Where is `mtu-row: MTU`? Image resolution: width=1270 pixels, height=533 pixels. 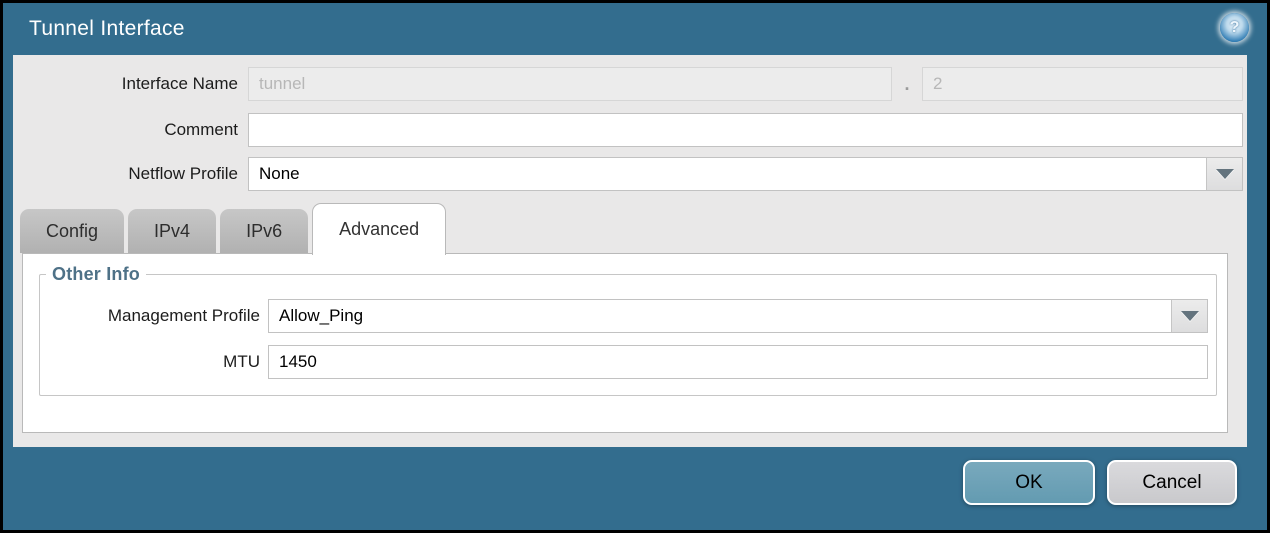
mtu-row: MTU is located at coordinates (624, 362).